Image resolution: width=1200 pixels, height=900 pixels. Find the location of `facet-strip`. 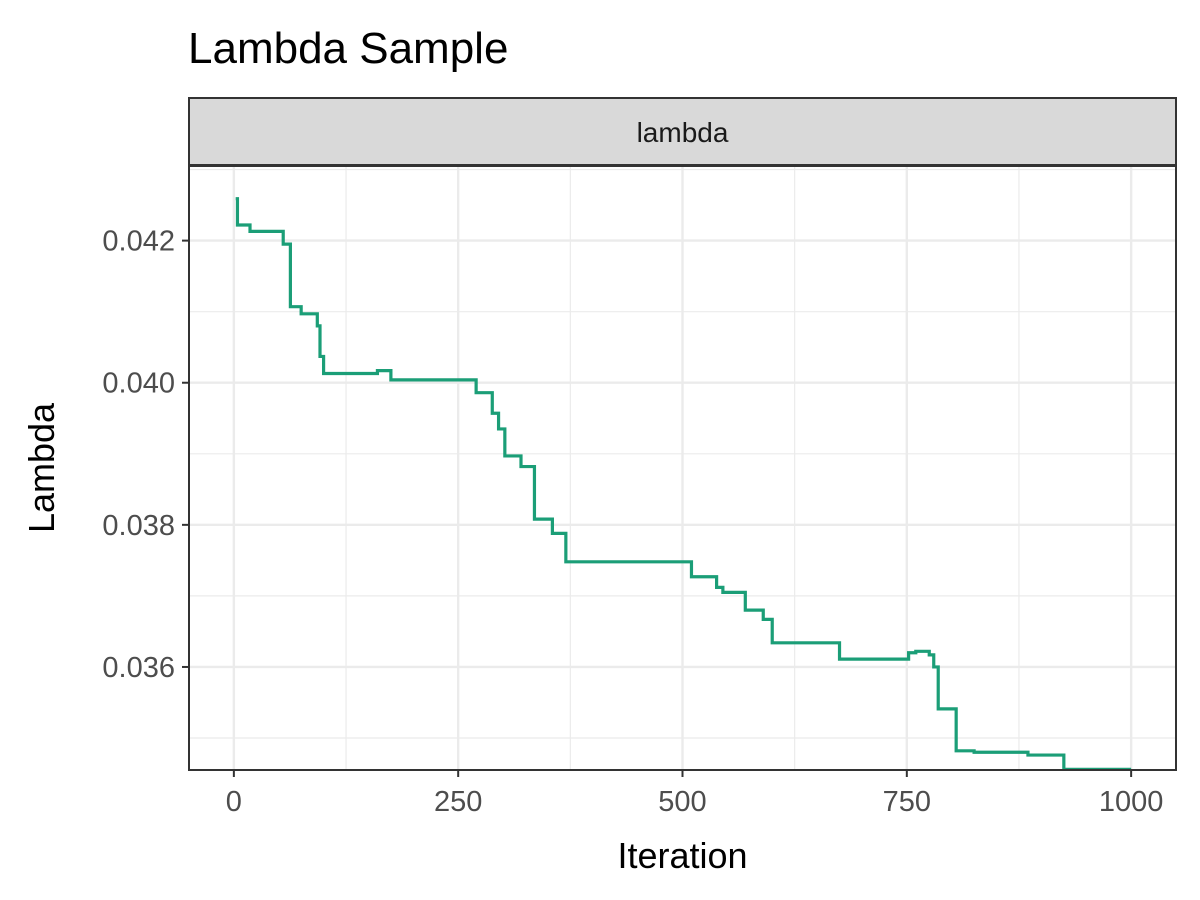

facet-strip is located at coordinates (682, 131).